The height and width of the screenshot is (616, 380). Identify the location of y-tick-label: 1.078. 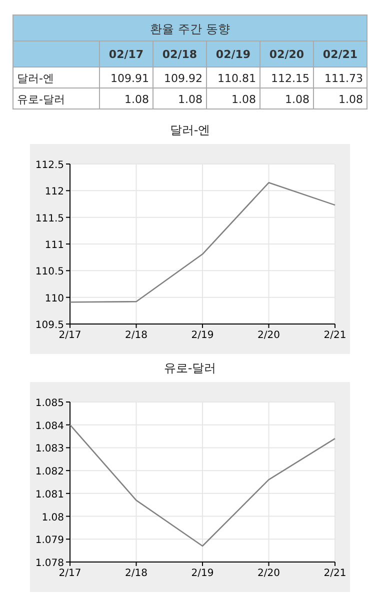
(49, 563).